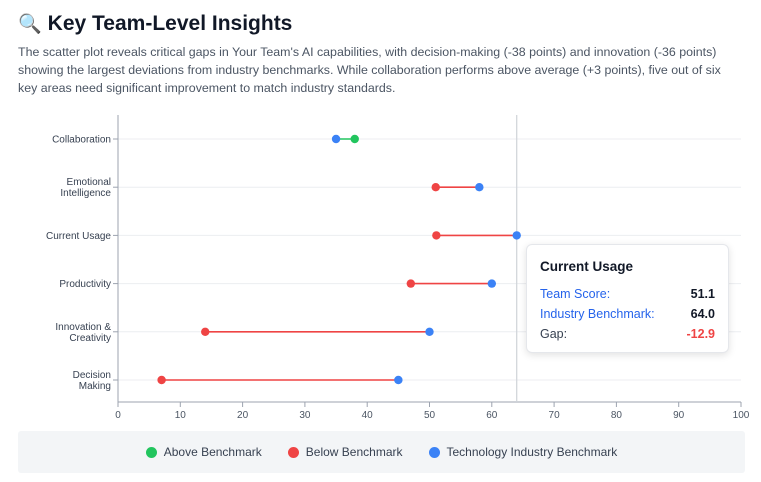  I want to click on legend-label-below: Below Benchmark, so click(354, 452).